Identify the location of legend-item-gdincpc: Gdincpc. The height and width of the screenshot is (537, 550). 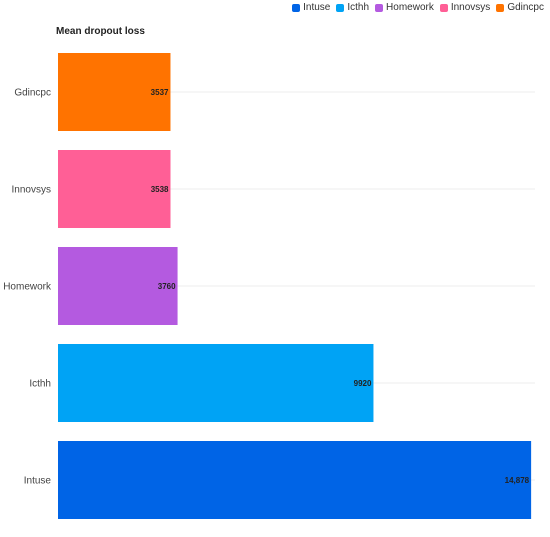
(520, 7).